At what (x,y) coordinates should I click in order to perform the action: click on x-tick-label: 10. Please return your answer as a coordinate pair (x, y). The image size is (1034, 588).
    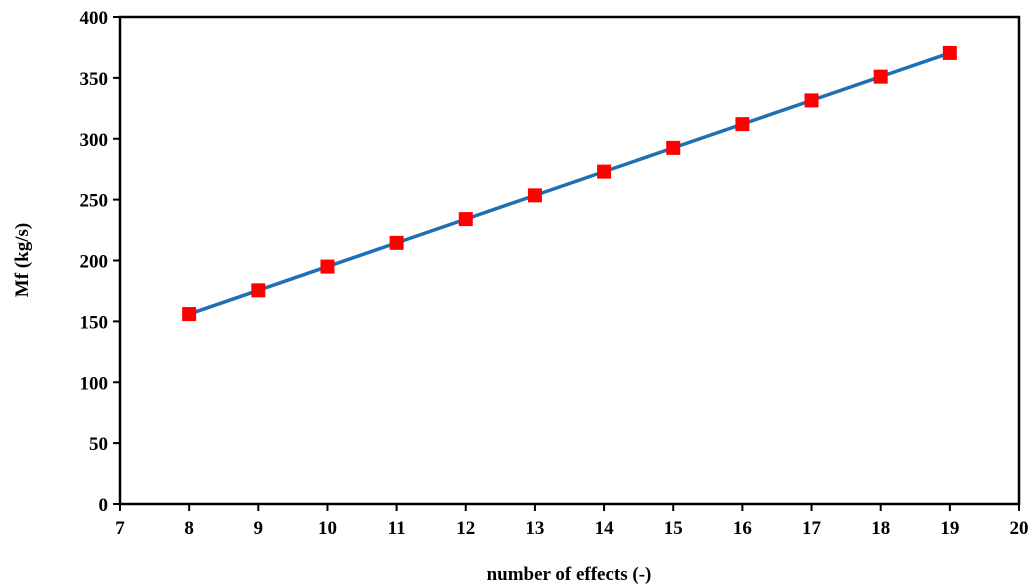
    Looking at the image, I should click on (327, 528).